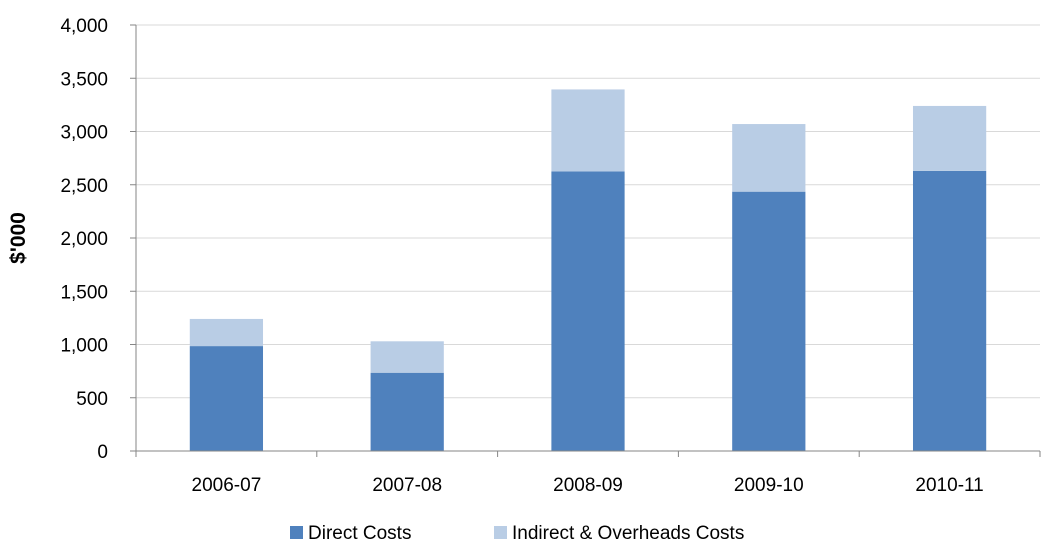 This screenshot has height=552, width=1049. I want to click on y-tick-label: 1,000, so click(84, 346).